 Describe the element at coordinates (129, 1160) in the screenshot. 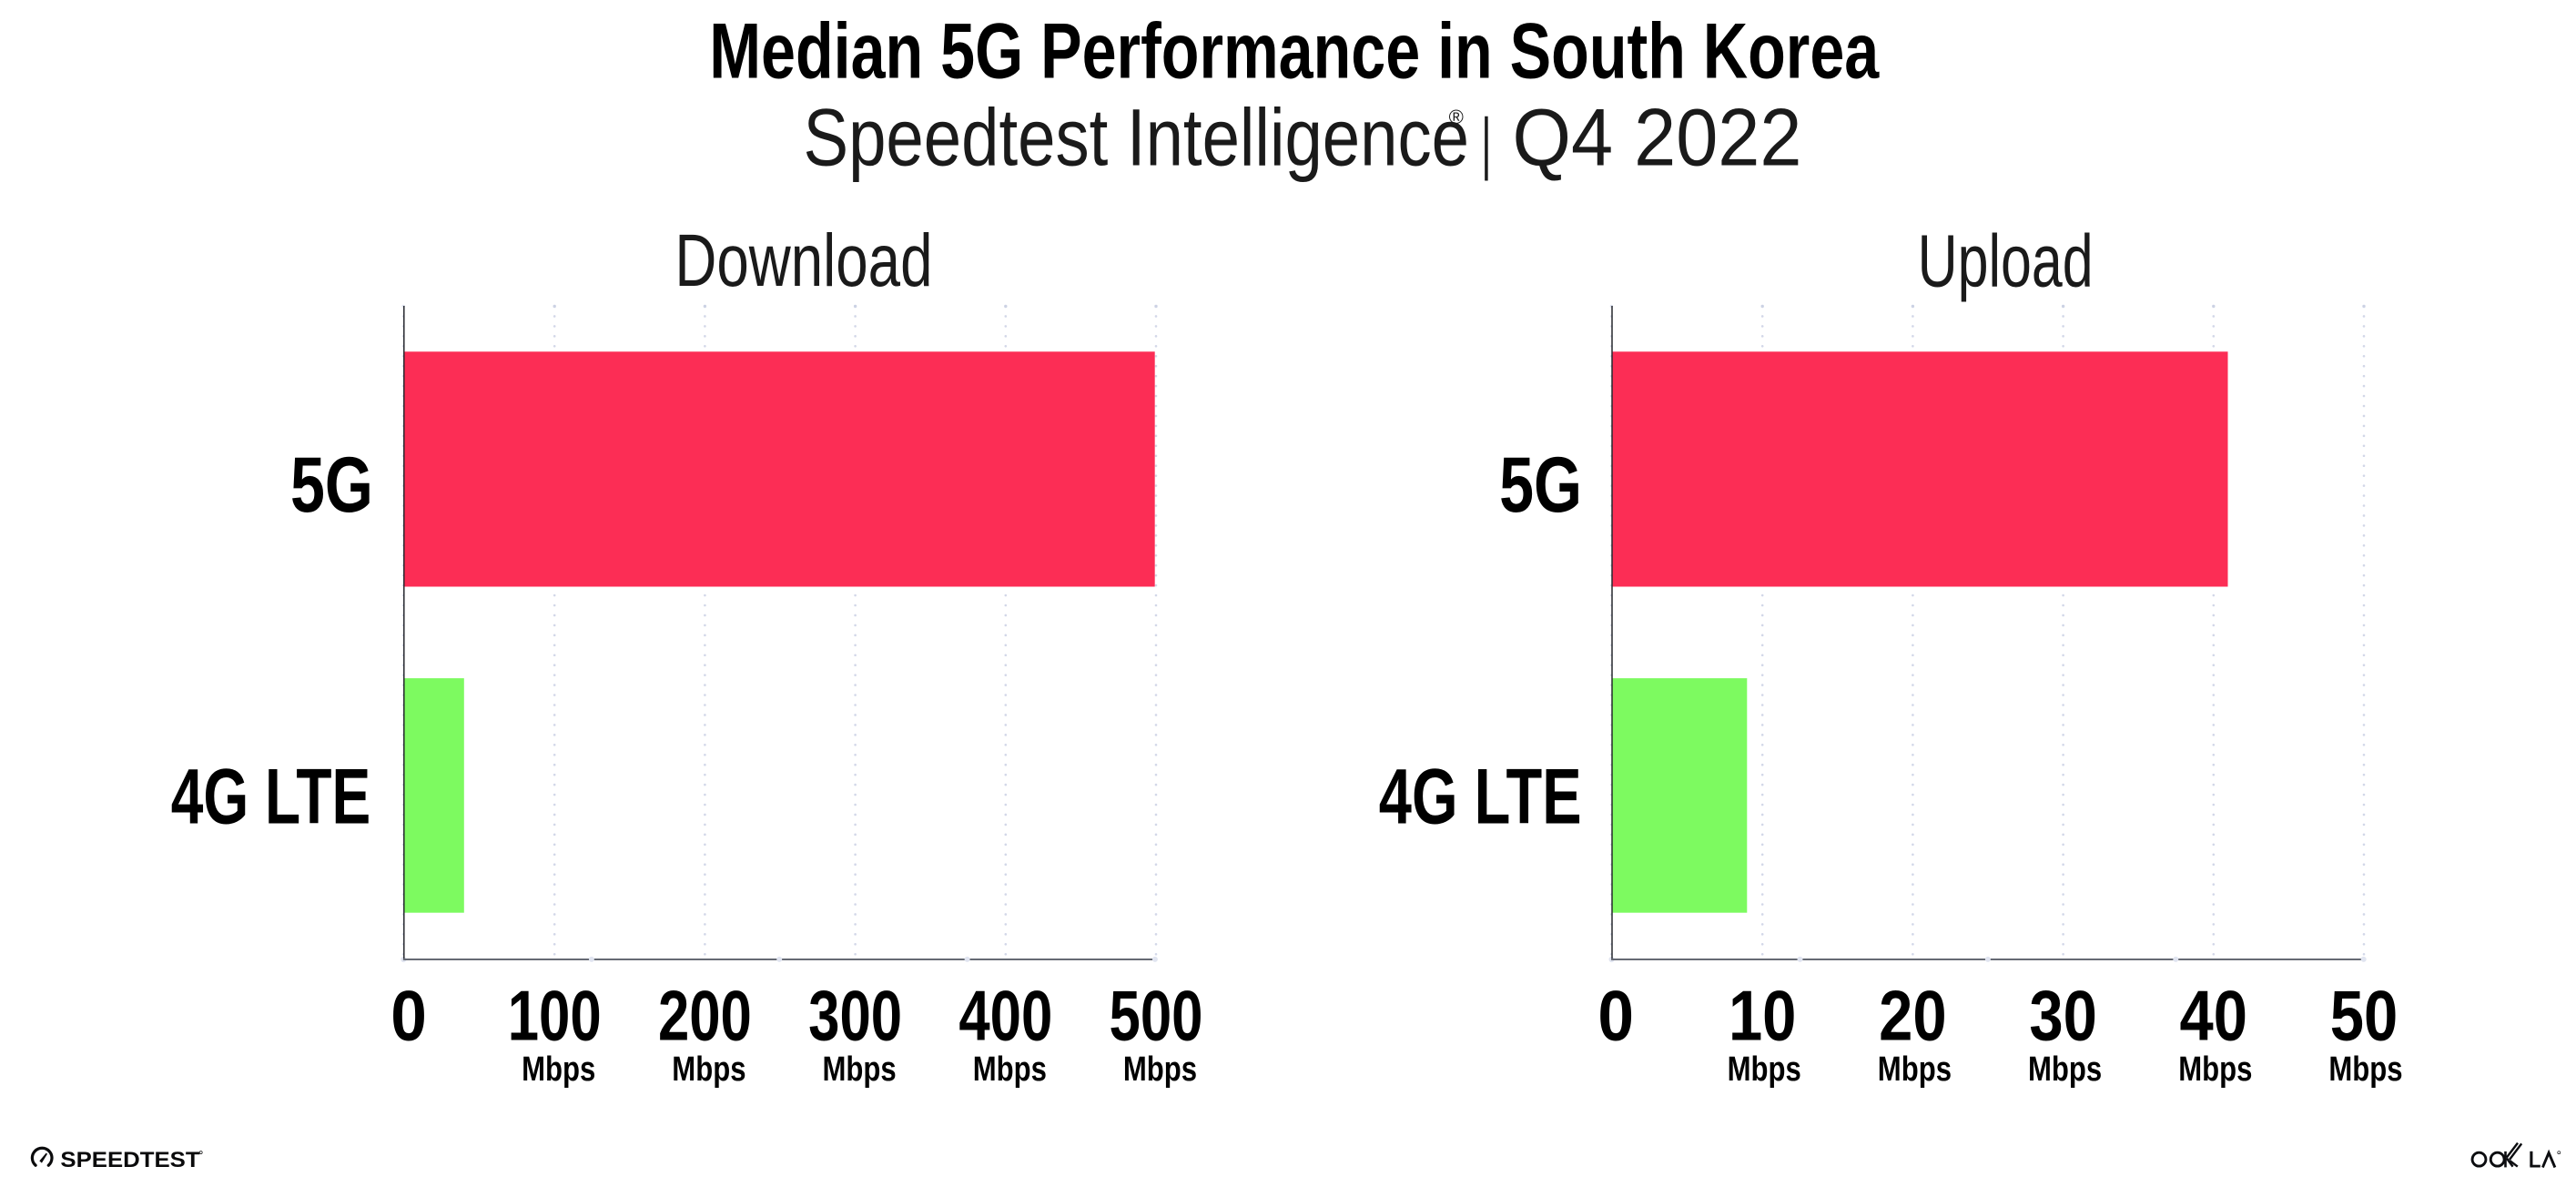

I see `svg-text: SPEEDTEST` at that location.